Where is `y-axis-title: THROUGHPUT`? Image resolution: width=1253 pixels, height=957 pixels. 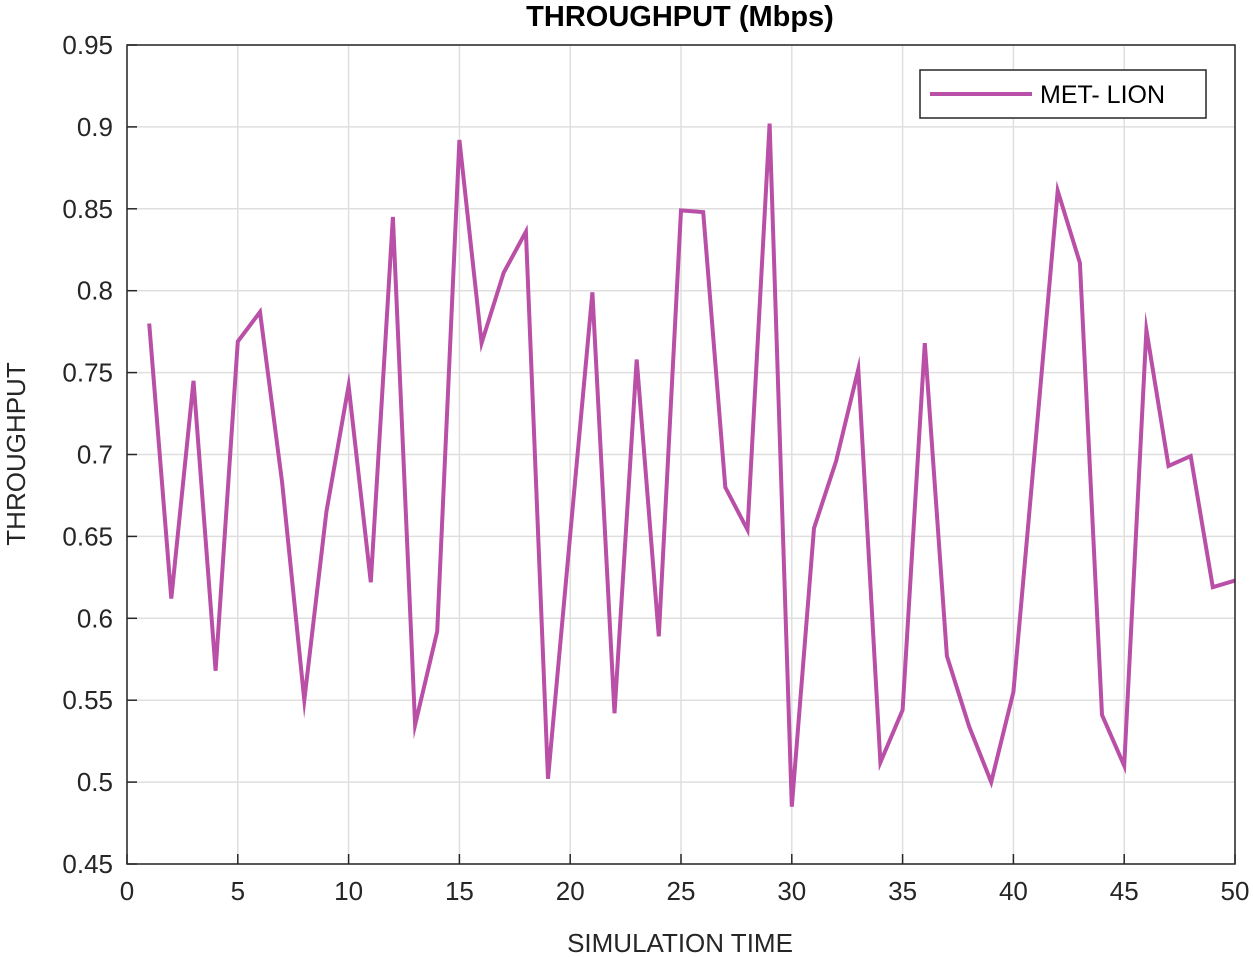 y-axis-title: THROUGHPUT is located at coordinates (16, 454).